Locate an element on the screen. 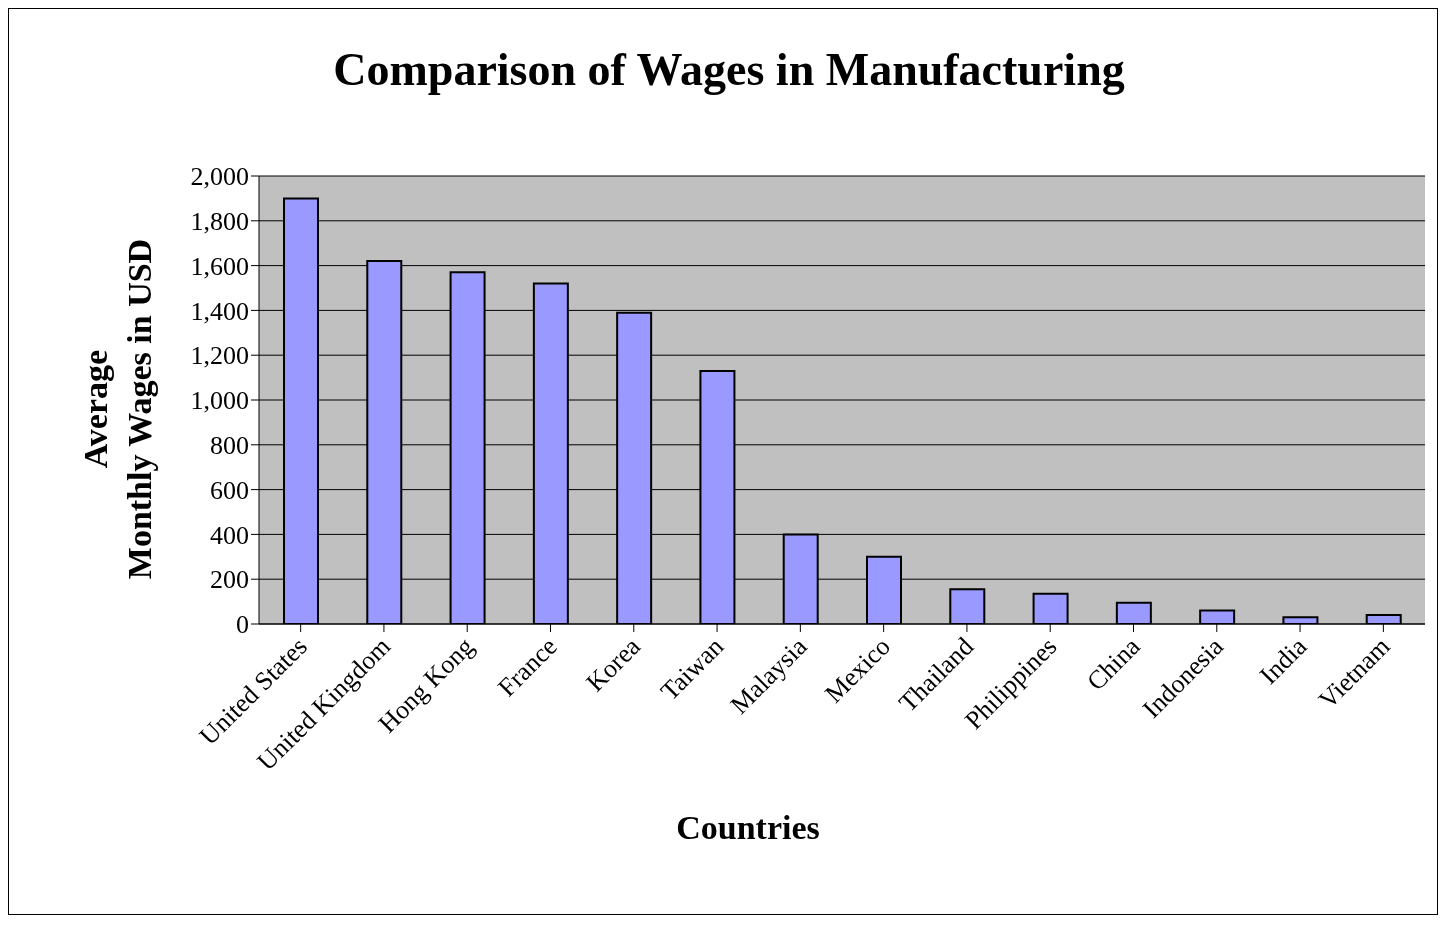  y-tick-label: 600 is located at coordinates (229, 490).